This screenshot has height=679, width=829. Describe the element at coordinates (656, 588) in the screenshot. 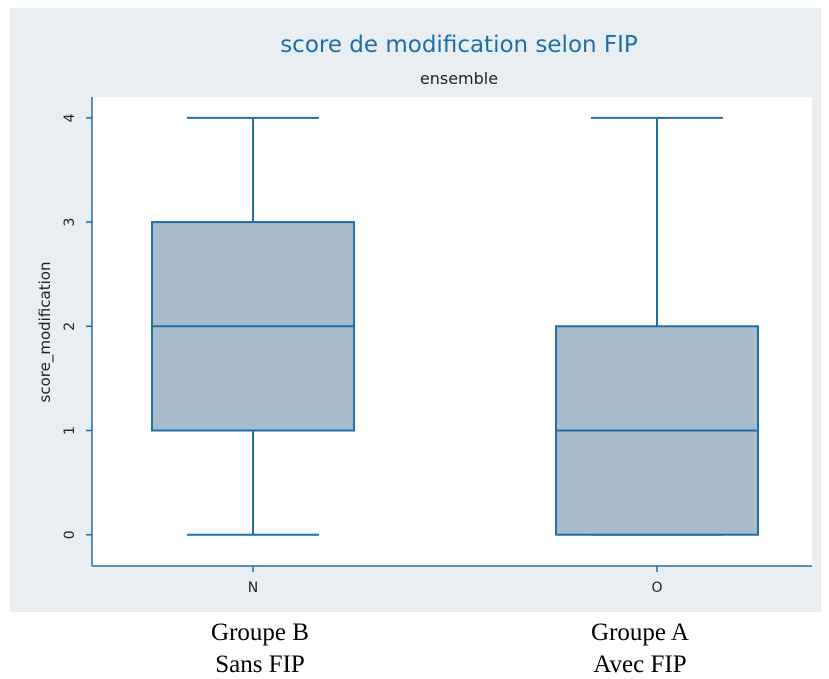

I see `x-tick-label: O` at that location.